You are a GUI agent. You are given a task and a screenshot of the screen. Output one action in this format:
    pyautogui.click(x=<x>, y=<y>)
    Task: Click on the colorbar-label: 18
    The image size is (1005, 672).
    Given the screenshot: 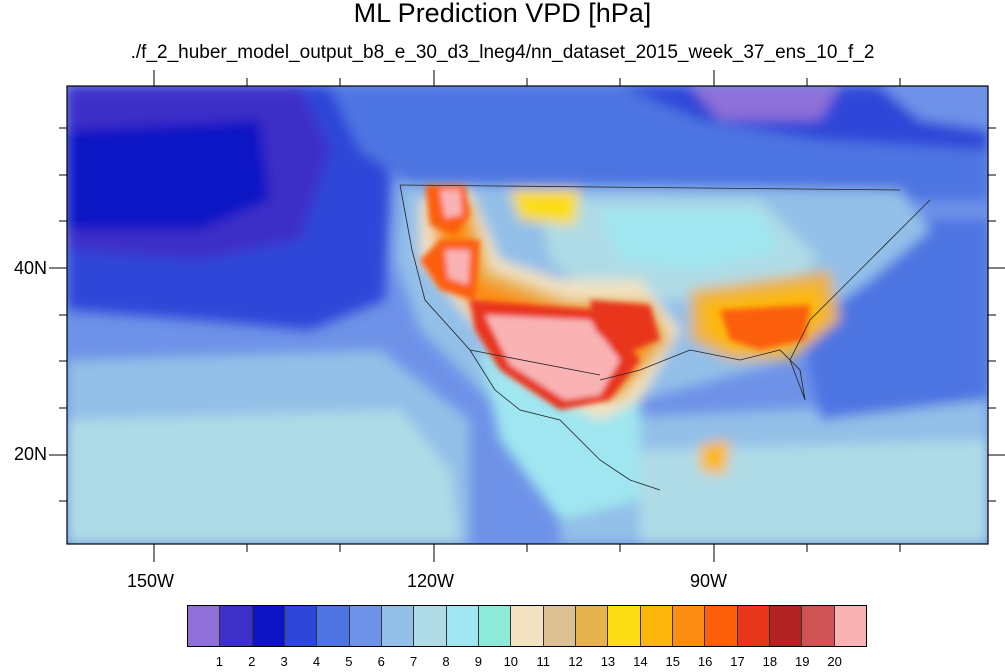 What is the action you would take?
    pyautogui.click(x=770, y=661)
    